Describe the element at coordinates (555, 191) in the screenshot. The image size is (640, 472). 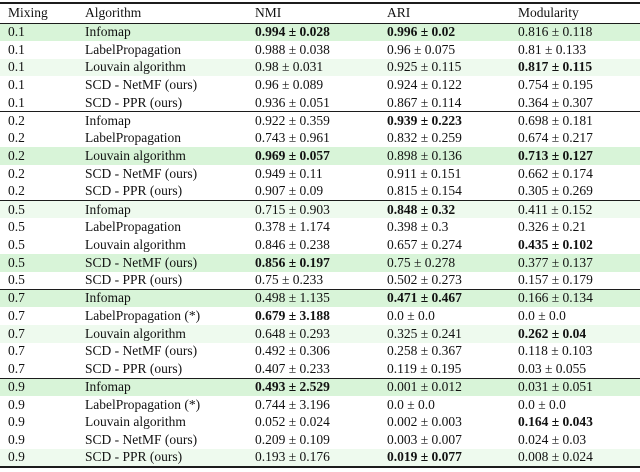
I see `cell-modularity: 0.305 ± 0.269` at that location.